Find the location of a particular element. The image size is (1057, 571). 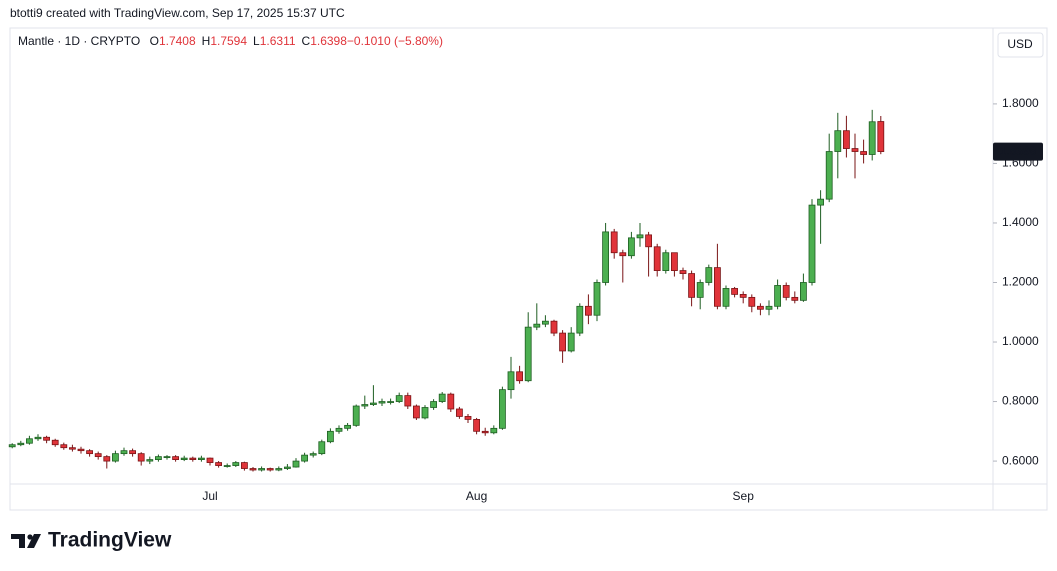

legend-label: C is located at coordinates (306, 41).